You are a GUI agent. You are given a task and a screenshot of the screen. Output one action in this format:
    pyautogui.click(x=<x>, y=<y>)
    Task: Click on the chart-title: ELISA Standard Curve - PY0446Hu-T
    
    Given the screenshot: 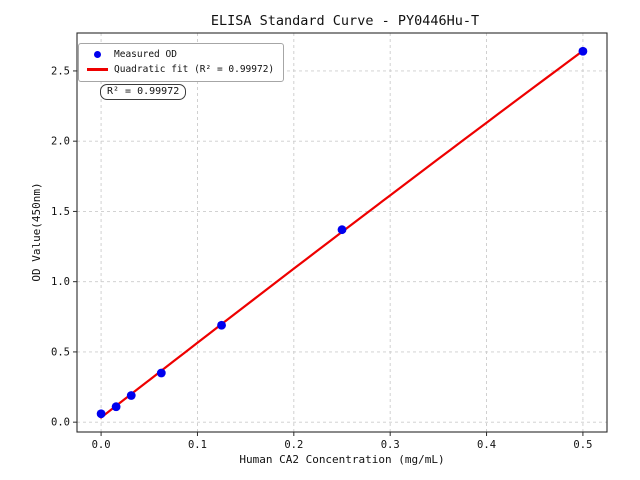 What is the action you would take?
    pyautogui.click(x=345, y=21)
    